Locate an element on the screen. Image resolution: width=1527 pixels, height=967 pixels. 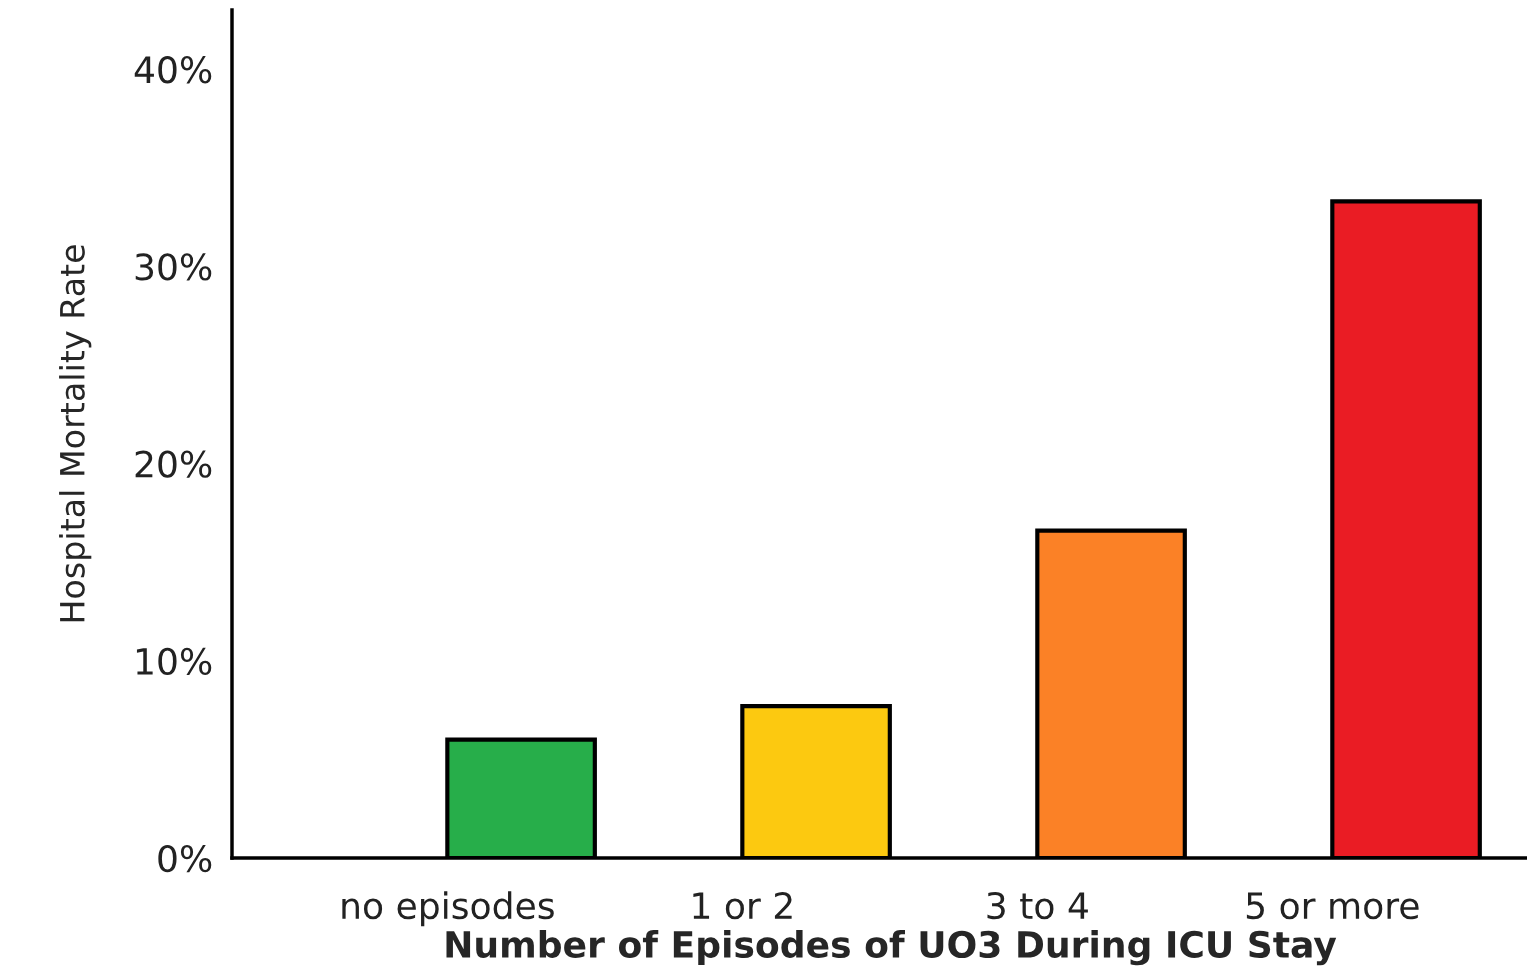
x-tick-label: 1 or 2 is located at coordinates (742, 905).